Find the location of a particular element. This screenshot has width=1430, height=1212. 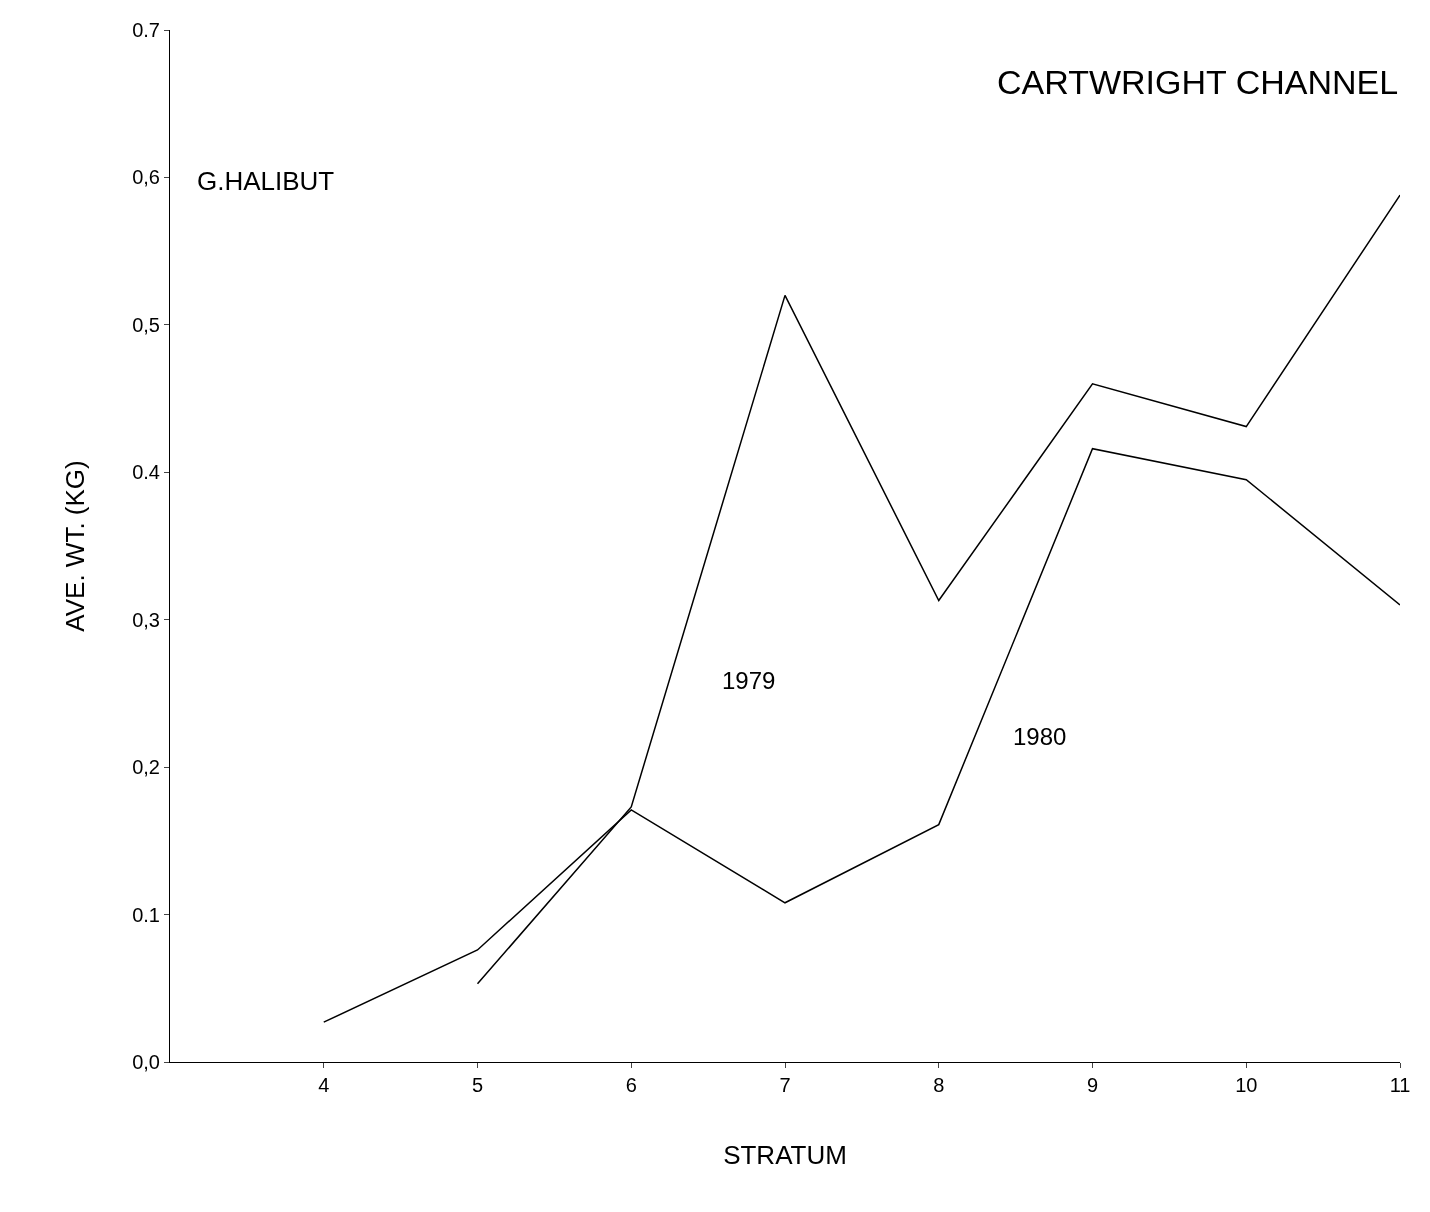

y-axis-title: AVE. WT. (KG) is located at coordinates (74, 546).